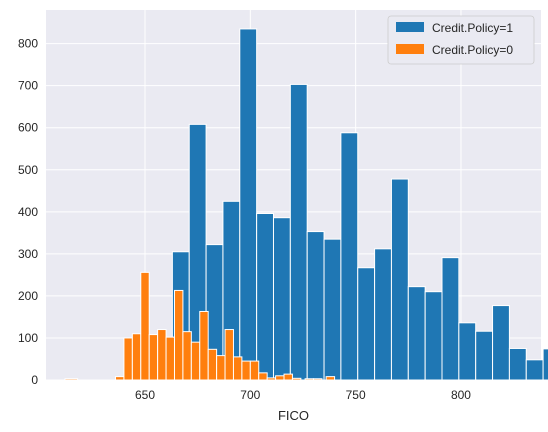 The height and width of the screenshot is (432, 548). I want to click on y-tick-label: 300, so click(28, 254).